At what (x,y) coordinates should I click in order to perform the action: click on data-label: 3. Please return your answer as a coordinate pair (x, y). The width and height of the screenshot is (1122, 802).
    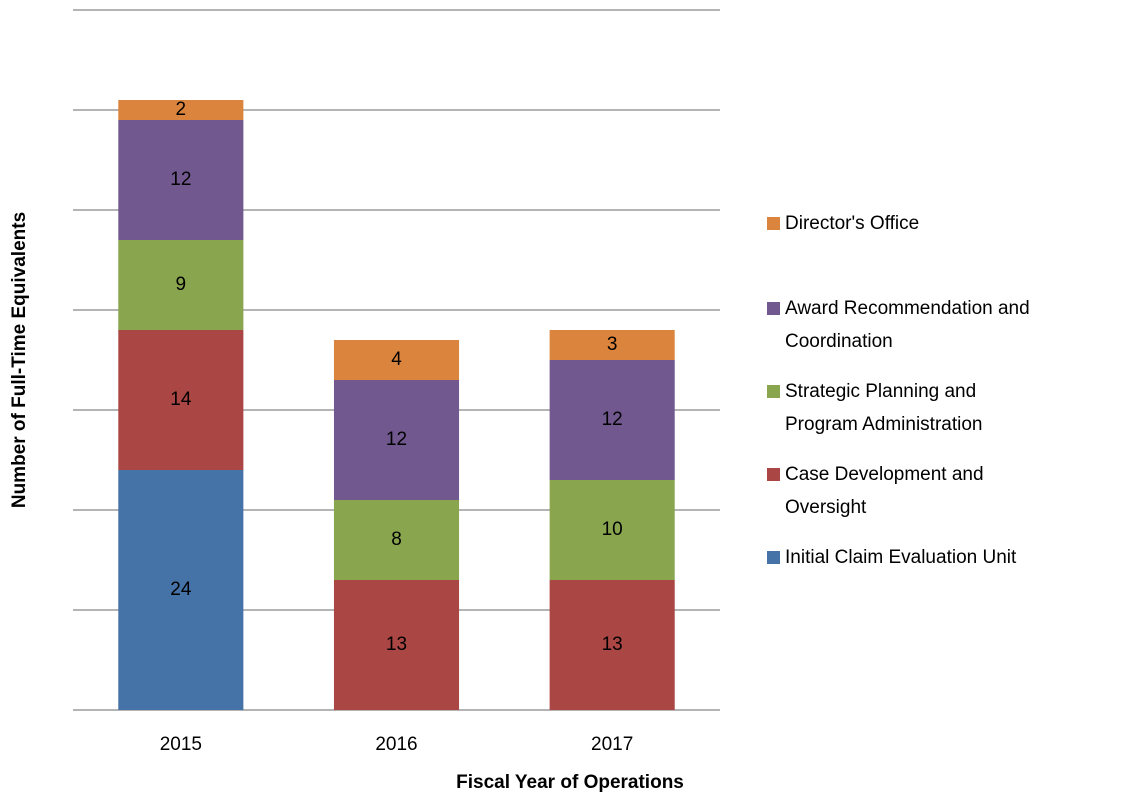
    Looking at the image, I should click on (612, 344).